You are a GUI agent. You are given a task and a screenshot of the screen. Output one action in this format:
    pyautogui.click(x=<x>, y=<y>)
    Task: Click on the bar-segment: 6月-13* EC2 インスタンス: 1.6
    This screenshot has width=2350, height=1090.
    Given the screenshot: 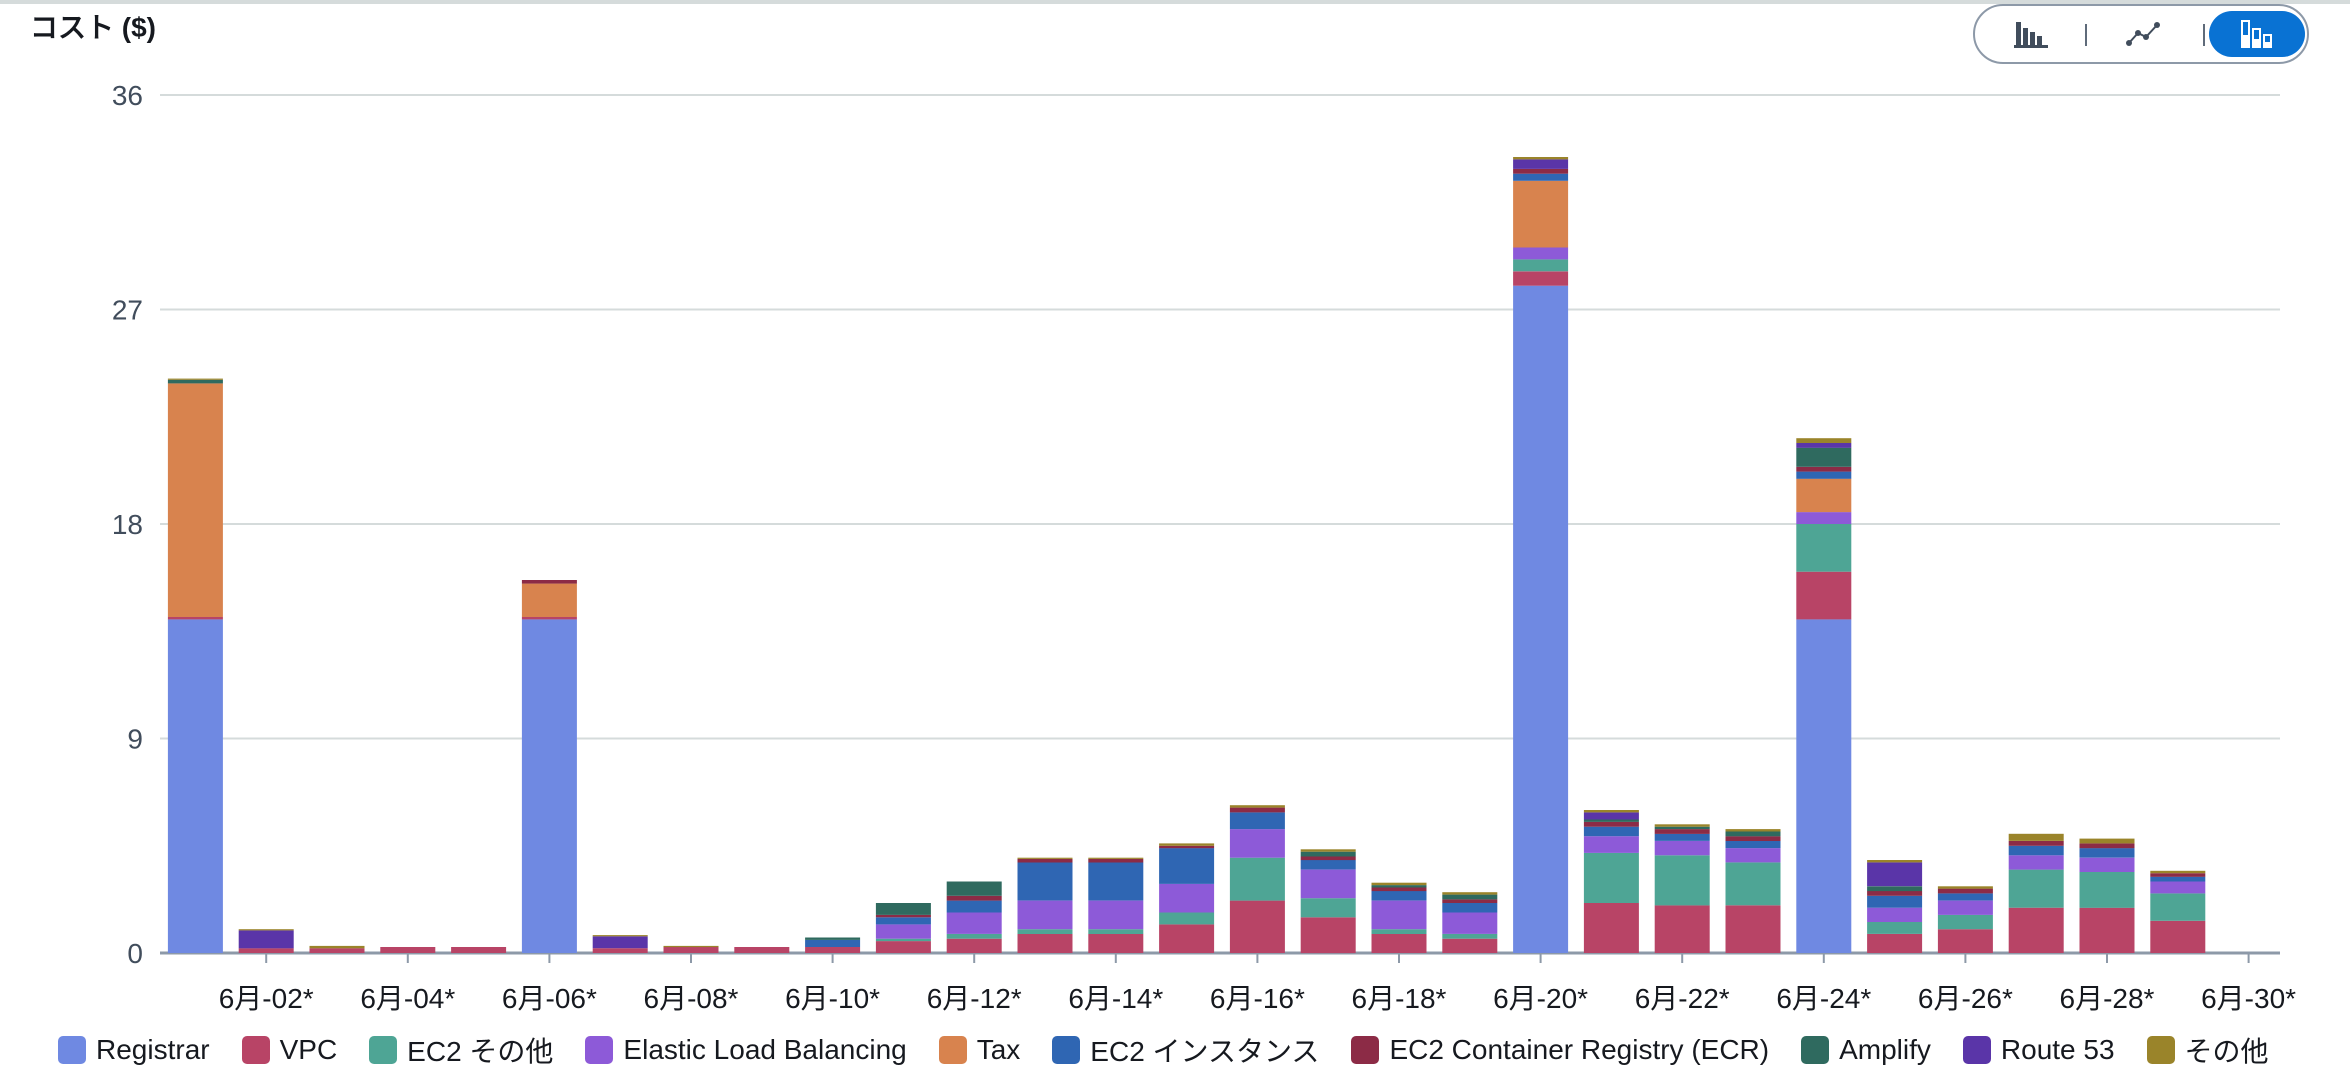 What is the action you would take?
    pyautogui.click(x=1045, y=881)
    